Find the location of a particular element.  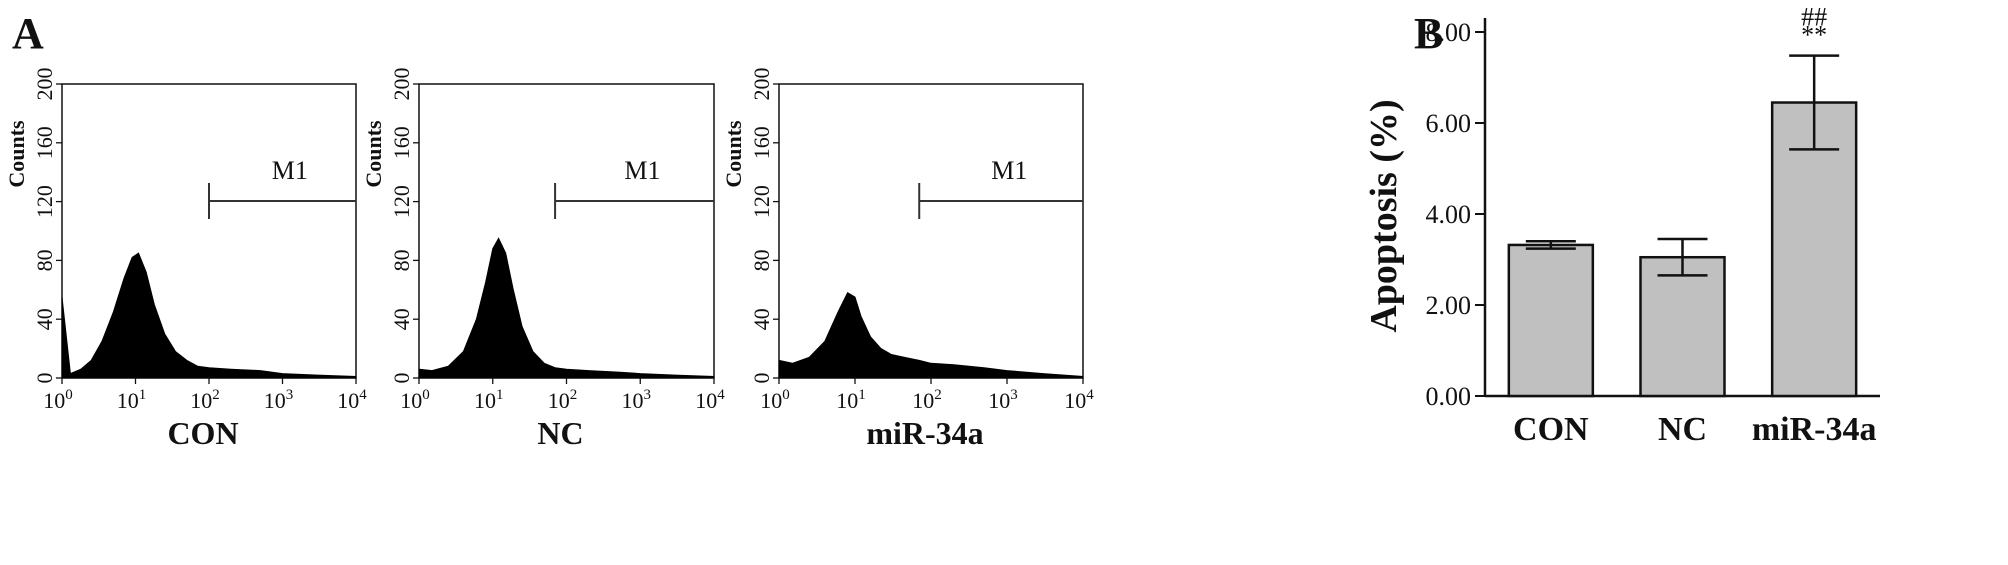

bar-category-label-mir-34a: miR-34a is located at coordinates (1814, 429).